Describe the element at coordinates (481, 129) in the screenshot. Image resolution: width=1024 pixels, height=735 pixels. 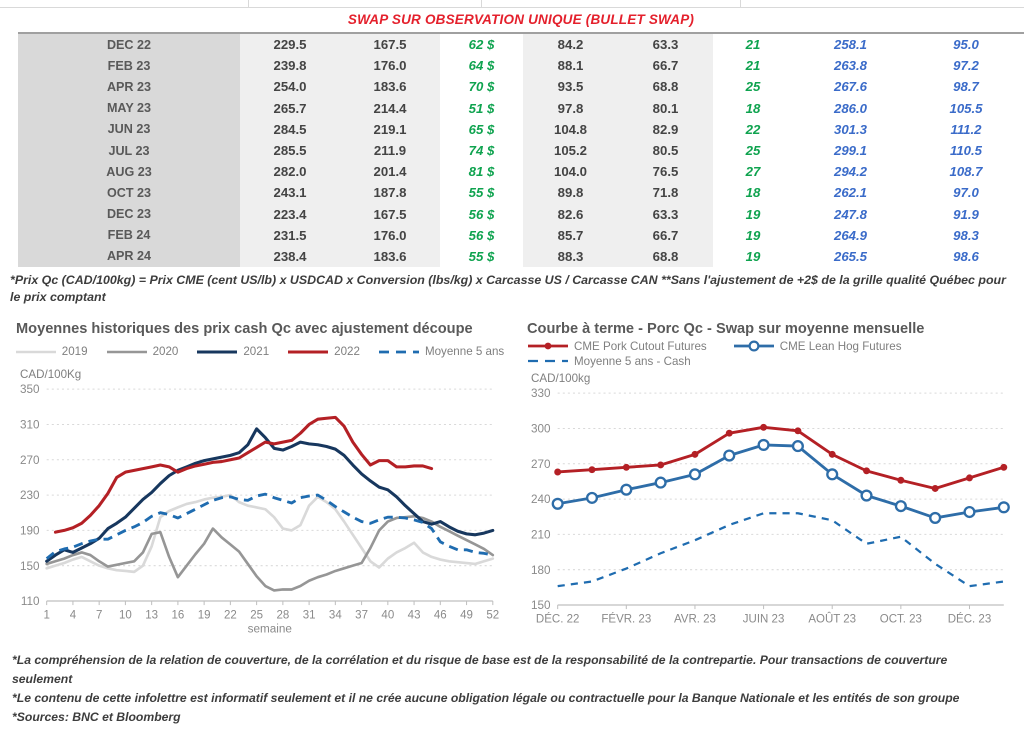
I see `value-cell: 65 $` at that location.